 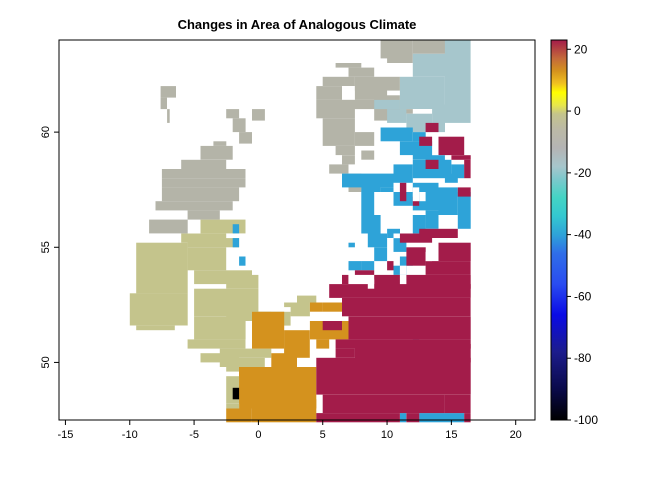 I want to click on colorbar-tick-label: -60, so click(x=583, y=296).